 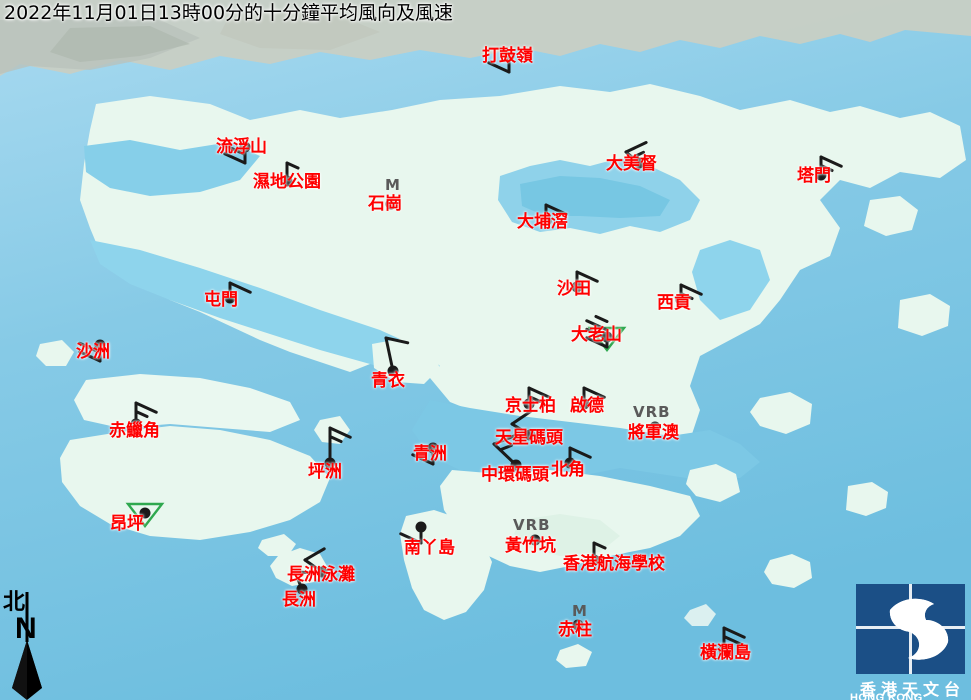 I want to click on station-label: 大美督, so click(x=631, y=164).